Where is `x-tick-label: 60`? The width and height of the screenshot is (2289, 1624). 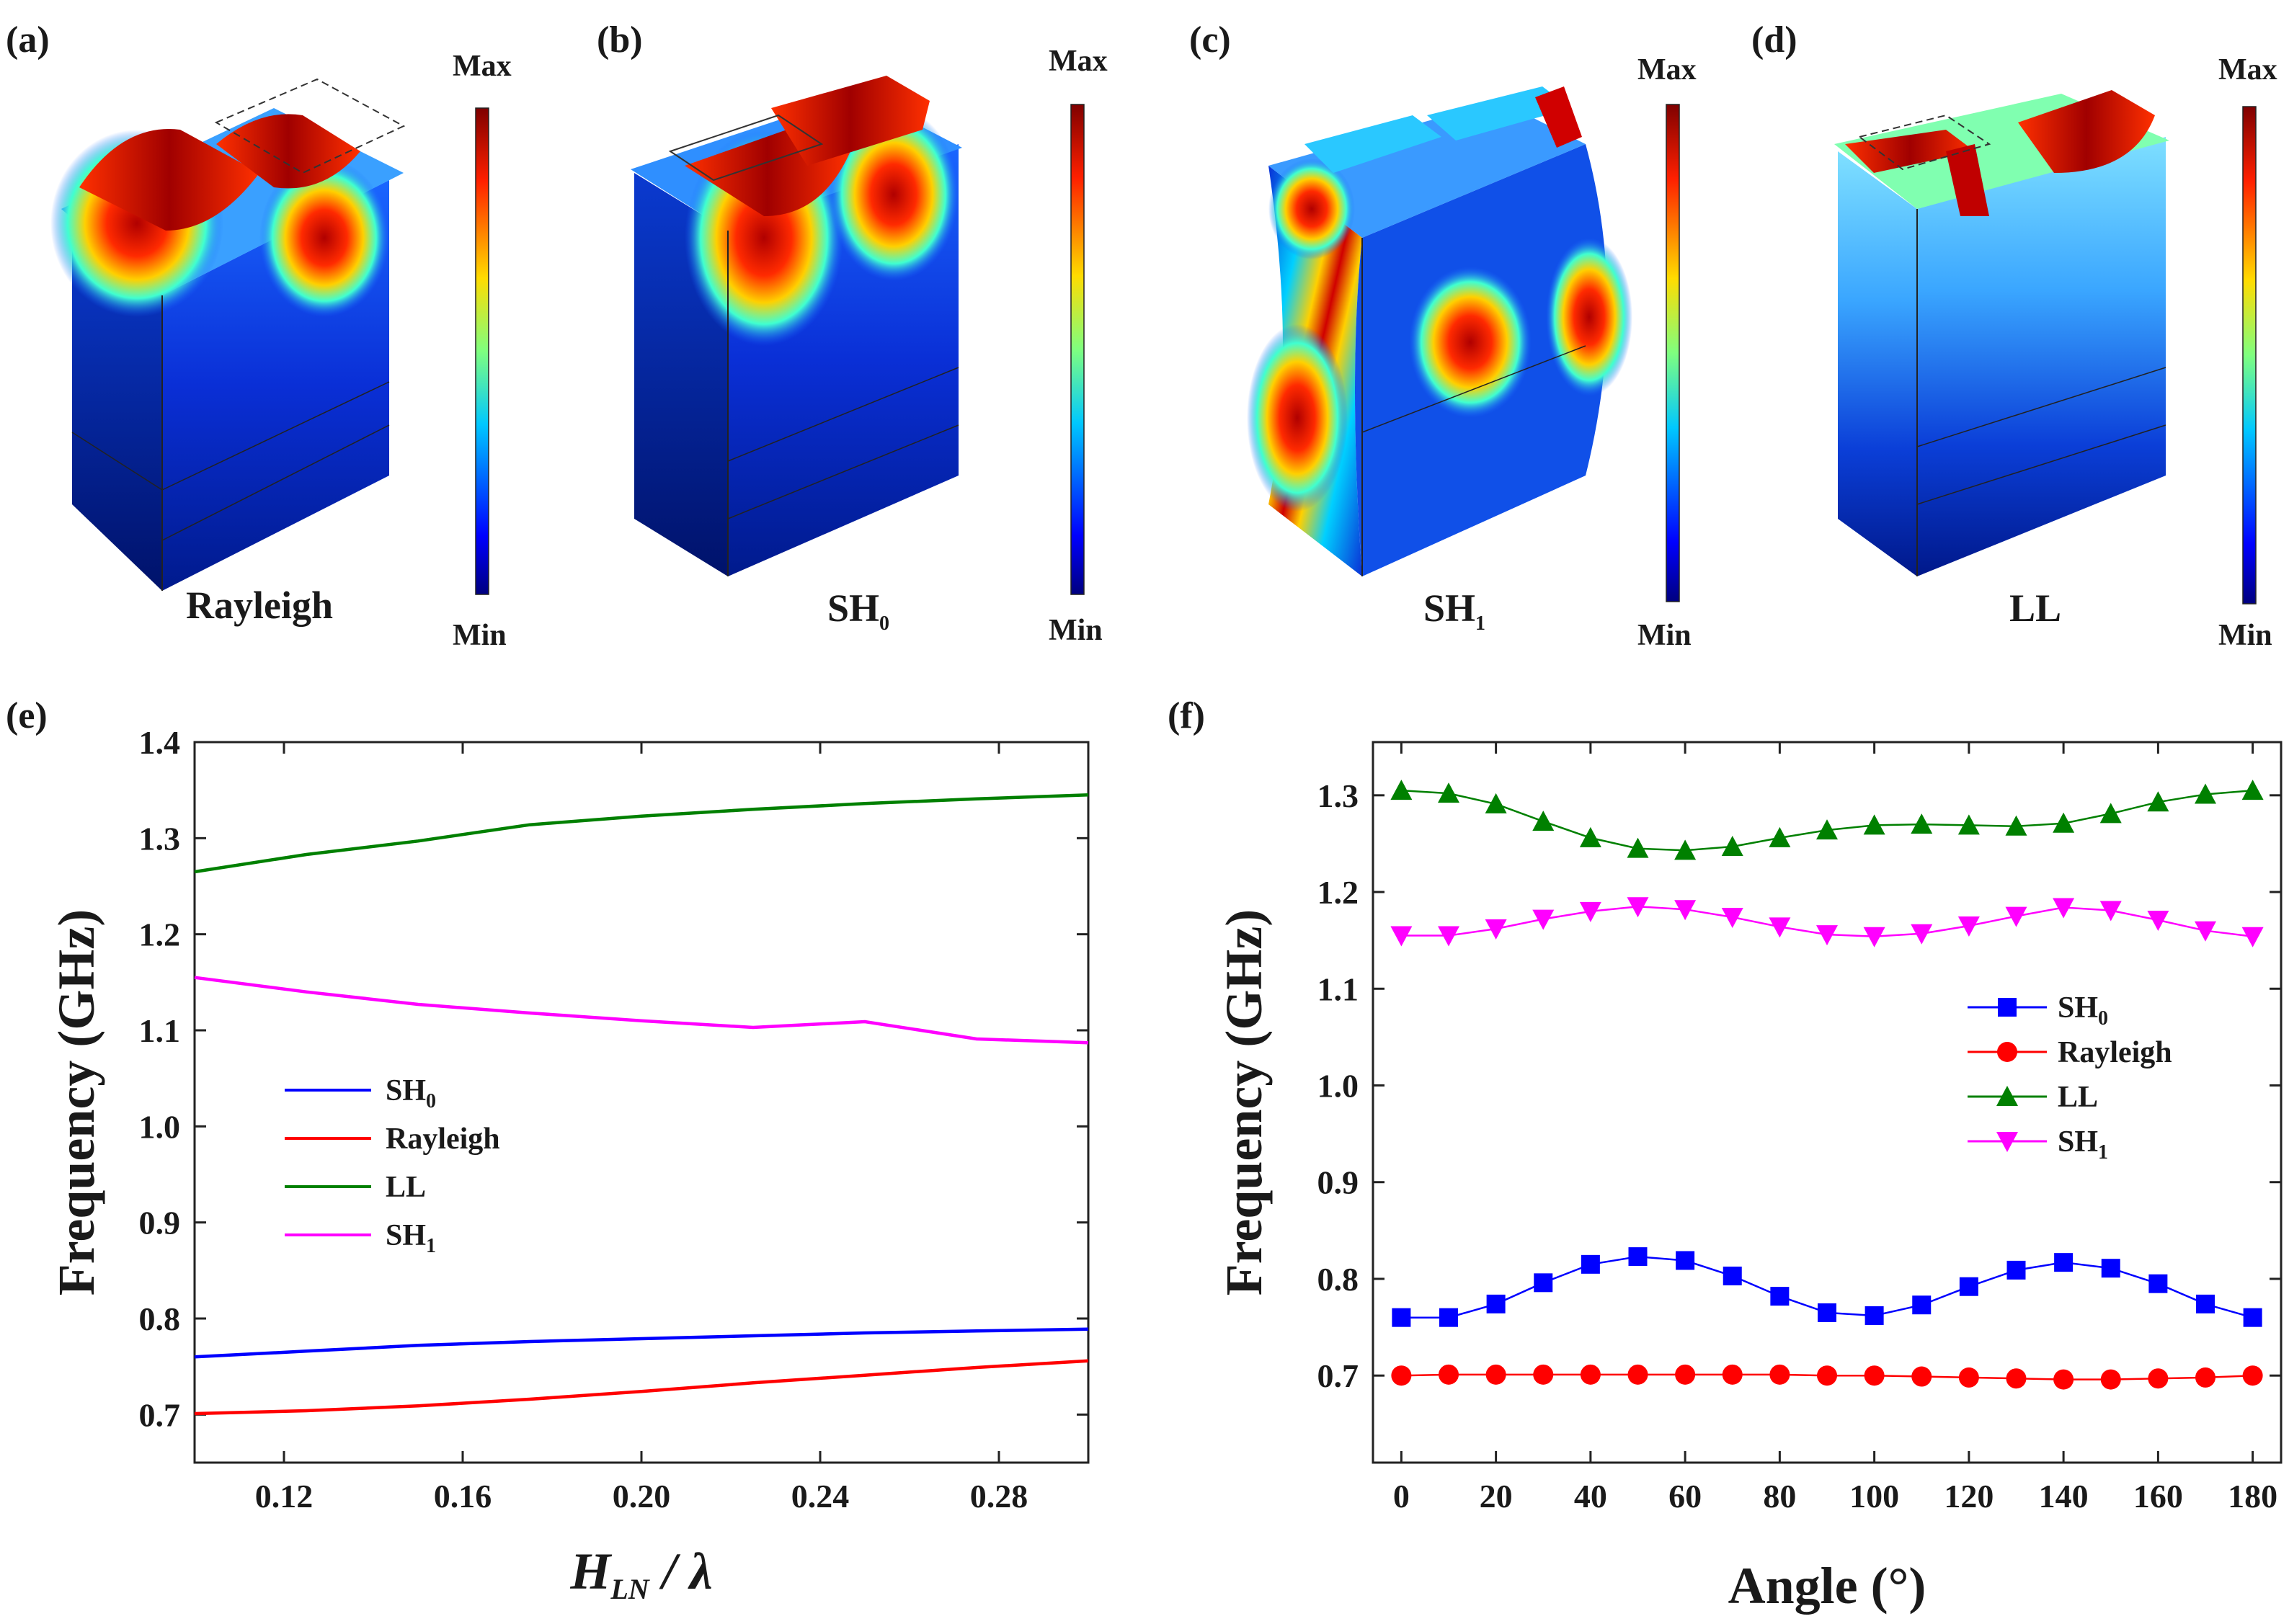
x-tick-label: 60 is located at coordinates (1685, 1496).